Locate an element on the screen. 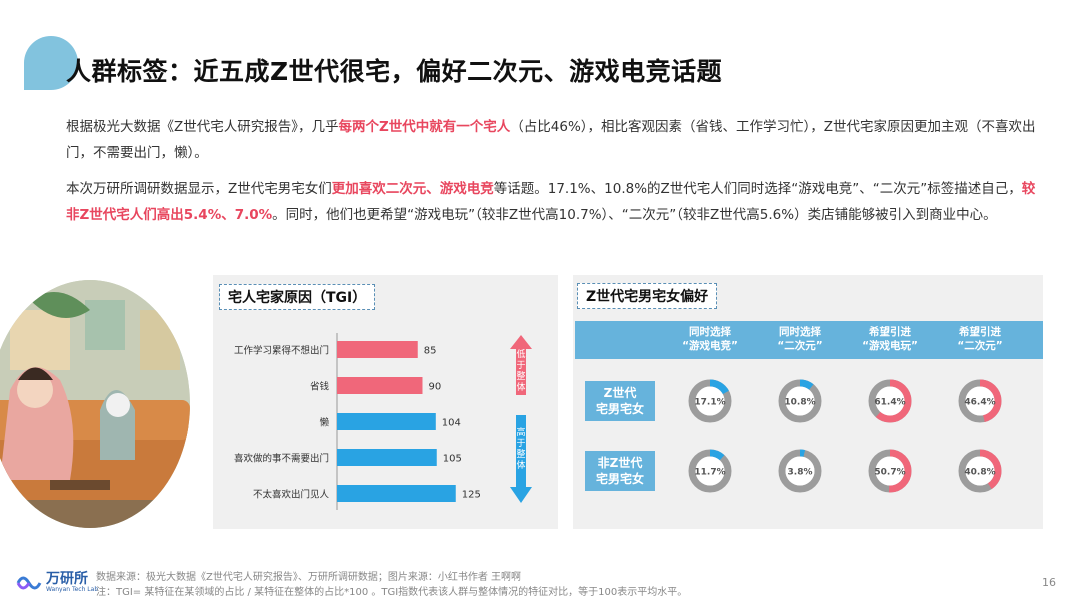 This screenshot has height=608, width=1080. tgi-value-label: 105 is located at coordinates (452, 459).